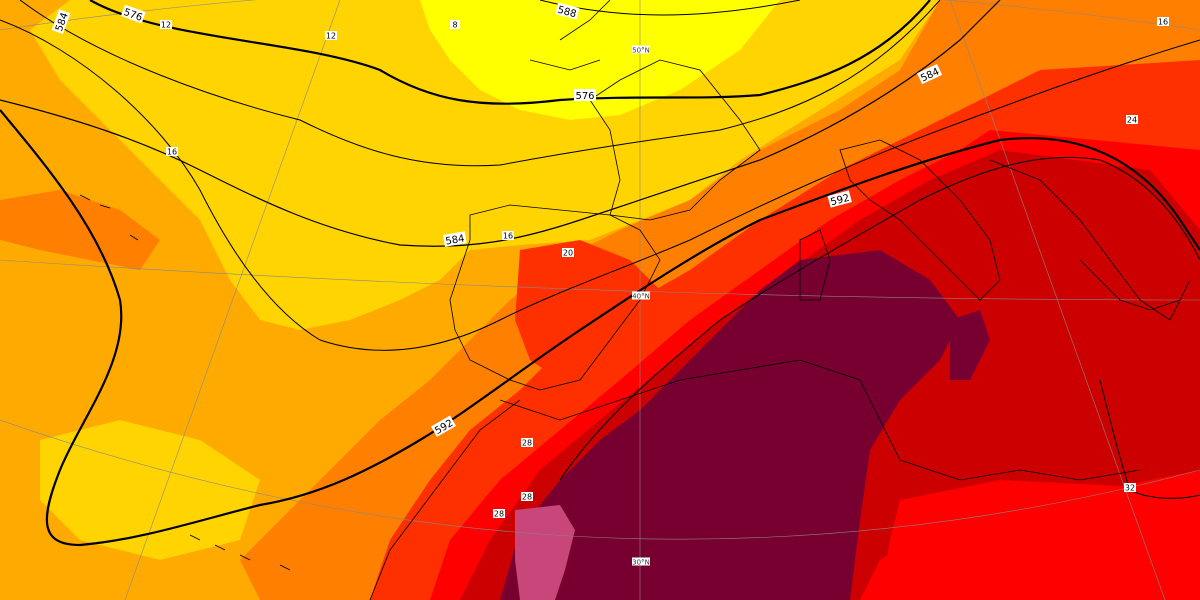 The image size is (1200, 600). I want to click on shade-12-left, so click(150, 490).